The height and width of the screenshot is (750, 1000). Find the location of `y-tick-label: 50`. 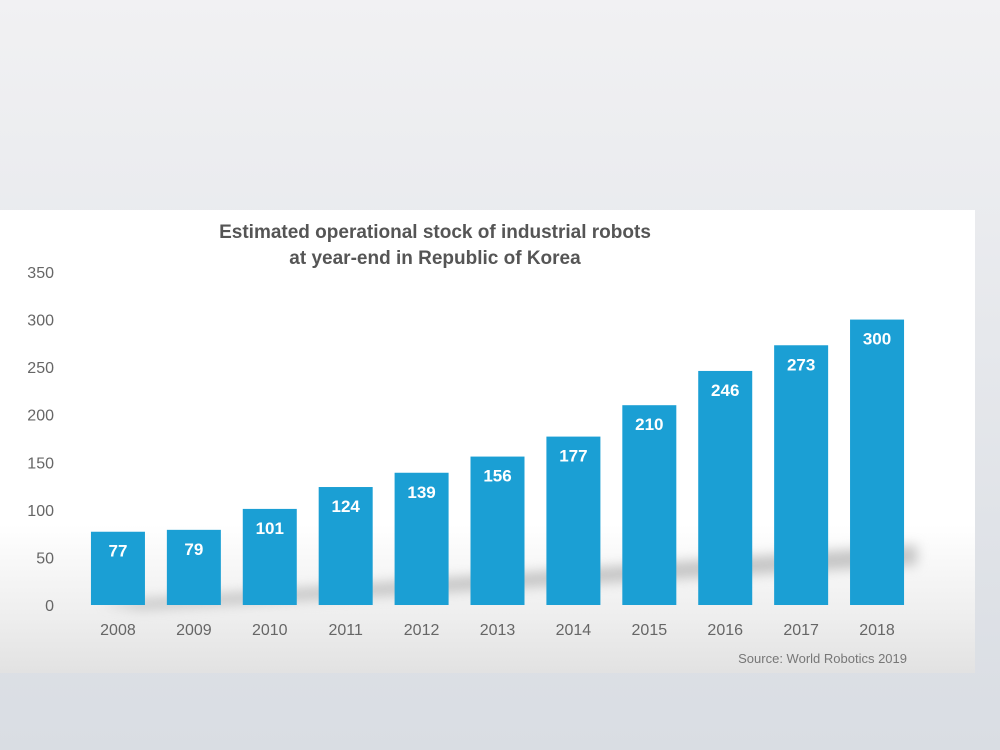

y-tick-label: 50 is located at coordinates (45, 558).